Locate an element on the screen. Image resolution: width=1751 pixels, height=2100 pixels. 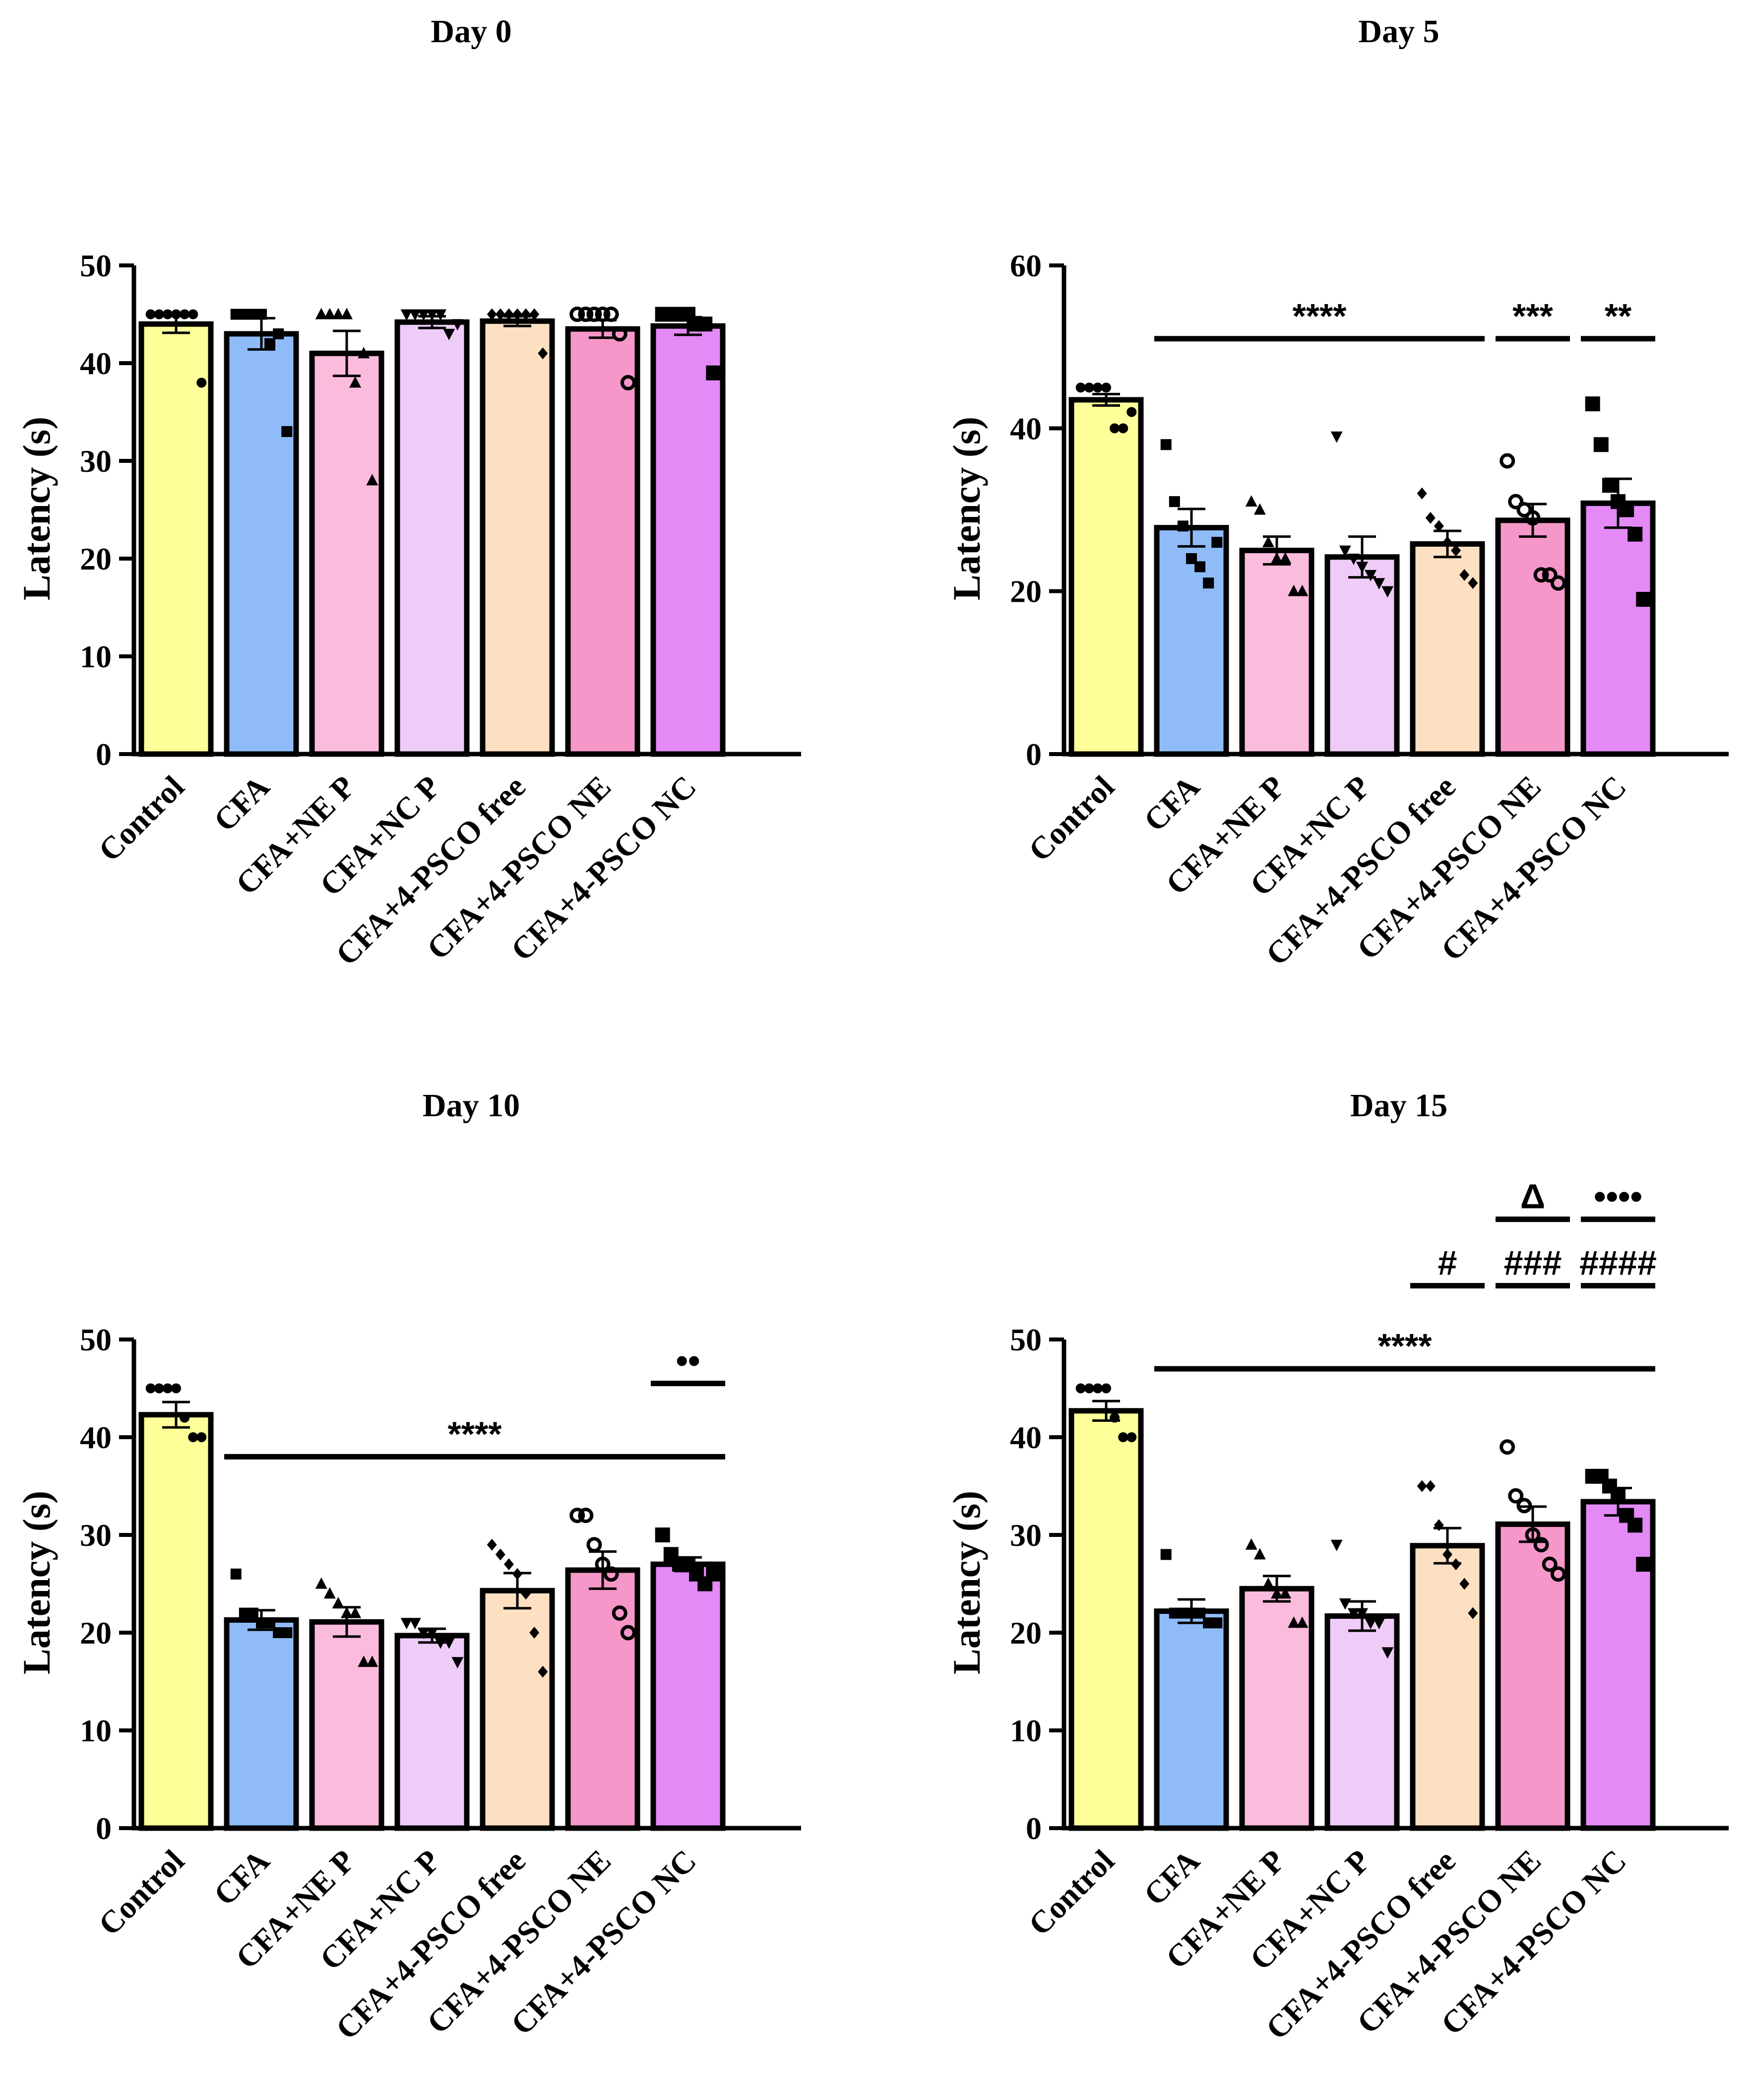
y-tick-label: 40 is located at coordinates (1026, 428).